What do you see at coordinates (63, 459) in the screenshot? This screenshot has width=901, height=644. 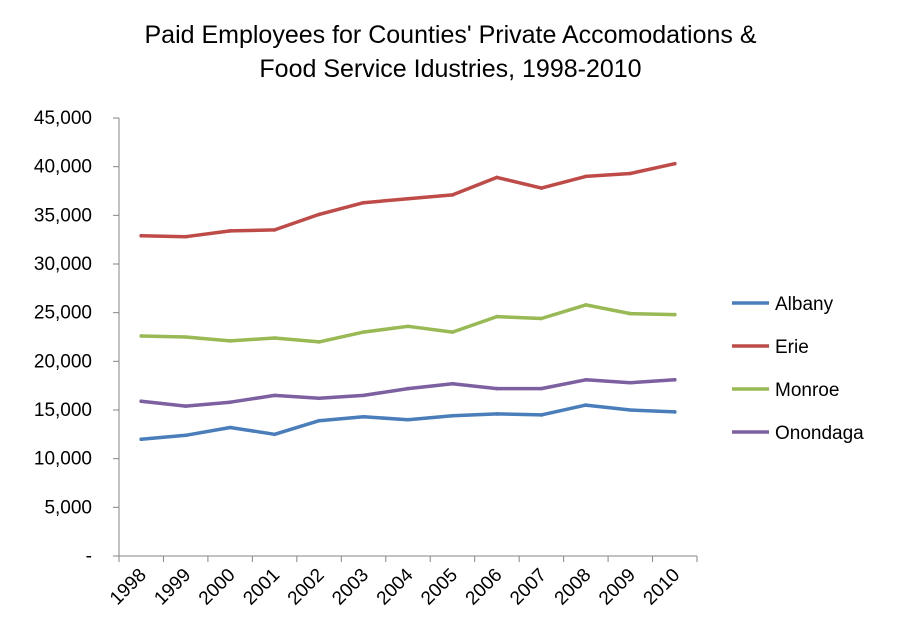 I see `y-tick-label: 10,000` at bounding box center [63, 459].